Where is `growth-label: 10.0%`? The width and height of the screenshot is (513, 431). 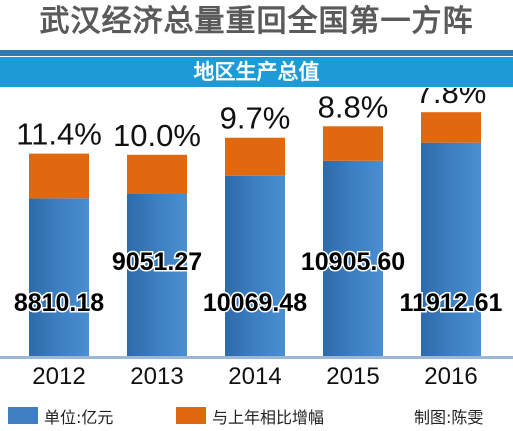 growth-label: 10.0% is located at coordinates (157, 135).